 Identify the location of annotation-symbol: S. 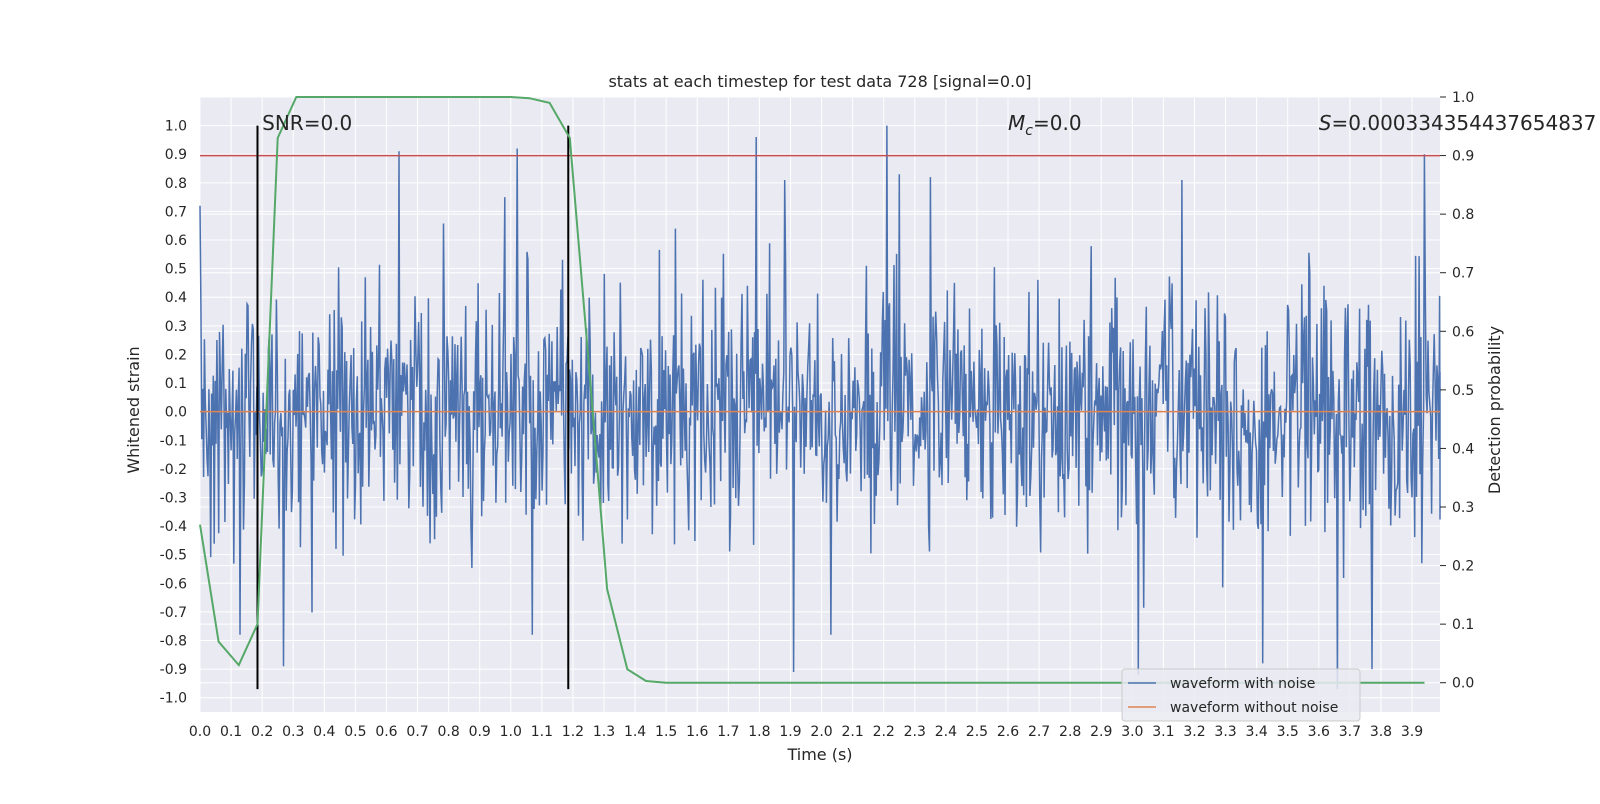
(1325, 123).